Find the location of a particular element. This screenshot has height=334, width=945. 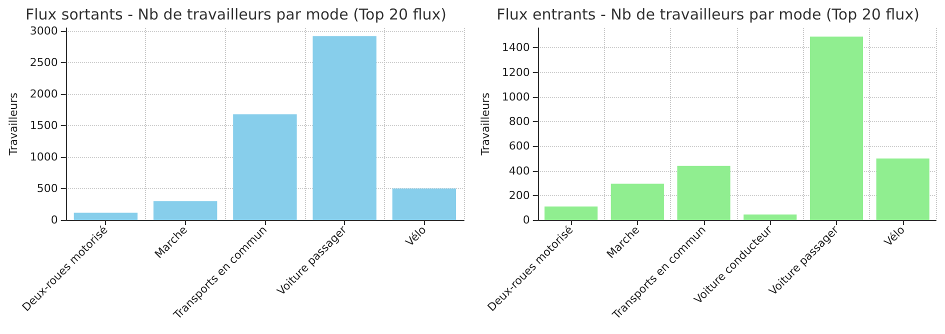

y-tick-label: 1200 is located at coordinates (516, 72).